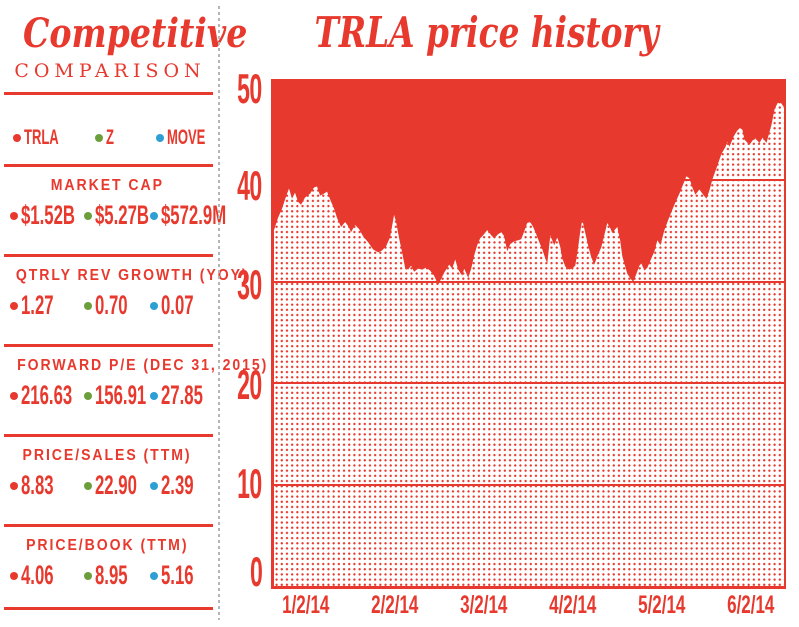 This screenshot has width=799, height=627. I want to click on legend-item-trla: TRLA, so click(46, 139).